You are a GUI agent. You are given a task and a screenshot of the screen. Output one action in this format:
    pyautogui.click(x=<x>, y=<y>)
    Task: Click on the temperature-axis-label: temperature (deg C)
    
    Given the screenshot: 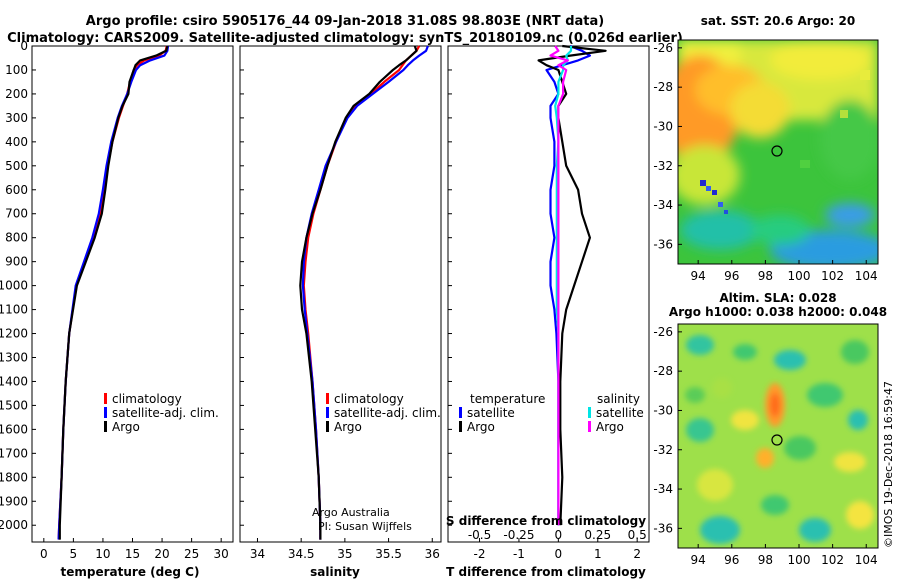 What is the action you would take?
    pyautogui.click(x=130, y=572)
    